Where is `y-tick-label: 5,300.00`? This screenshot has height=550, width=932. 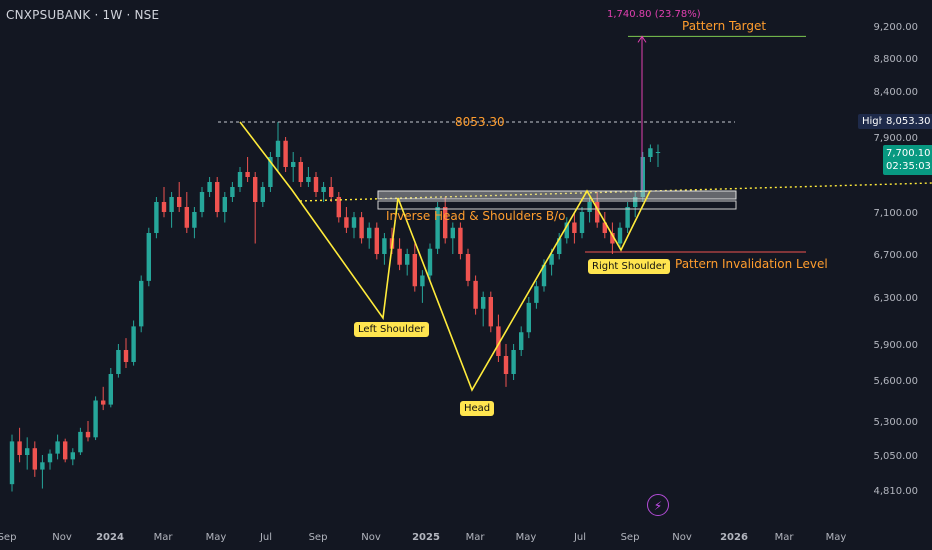 y-tick-label: 5,300.00 is located at coordinates (895, 422).